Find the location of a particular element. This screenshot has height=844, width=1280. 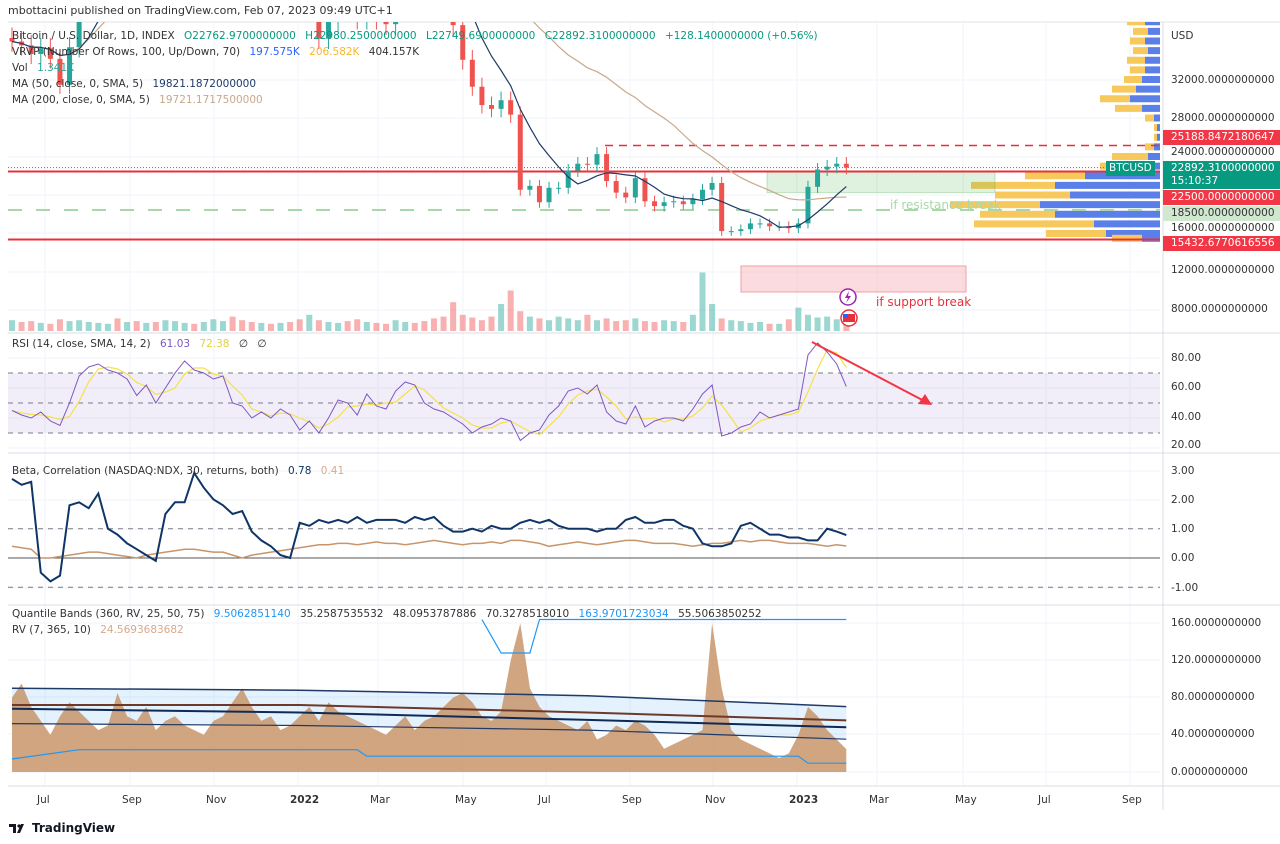

beta-tick: 3.00 is located at coordinates (1183, 471).